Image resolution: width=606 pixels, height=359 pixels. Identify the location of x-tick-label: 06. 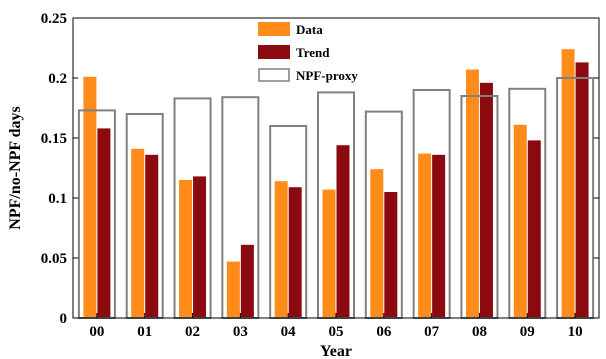
(384, 332).